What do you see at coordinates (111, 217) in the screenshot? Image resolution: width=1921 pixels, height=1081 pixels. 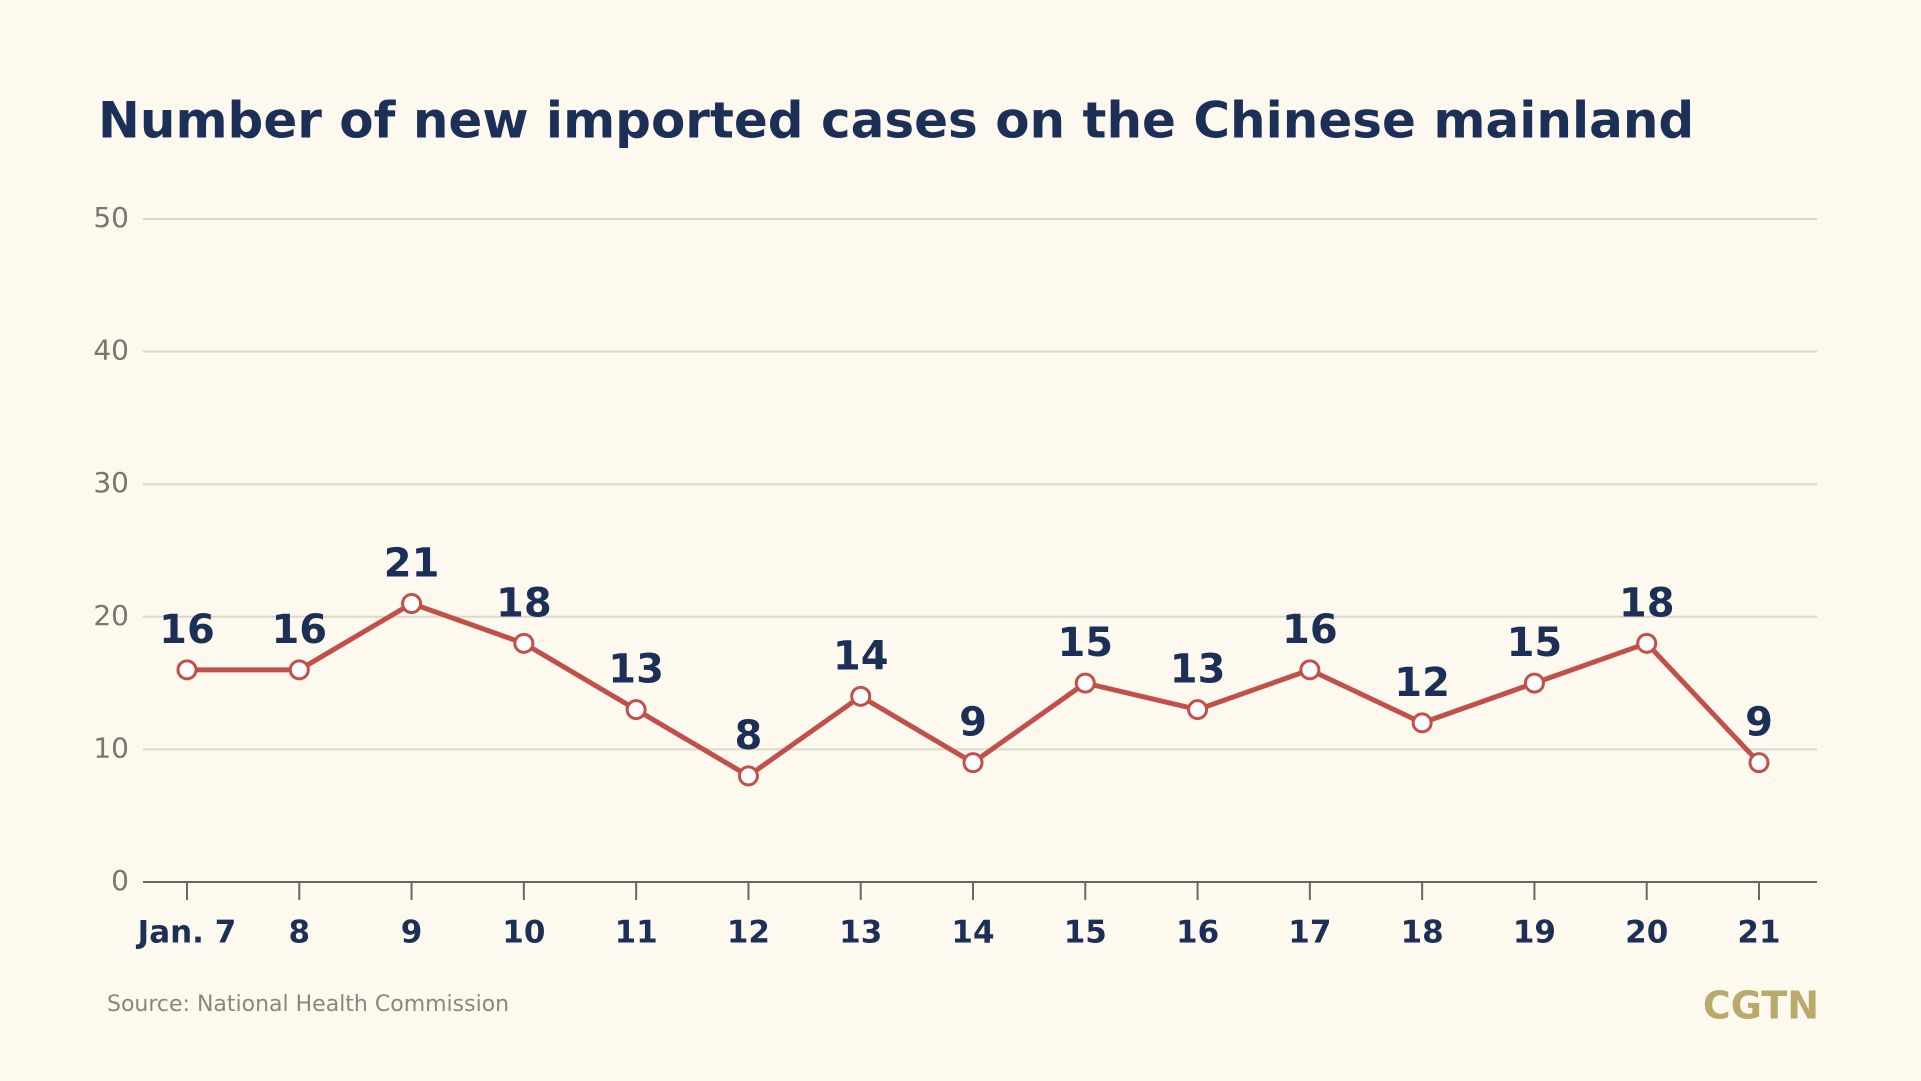 I see `y-tick-label: 50` at bounding box center [111, 217].